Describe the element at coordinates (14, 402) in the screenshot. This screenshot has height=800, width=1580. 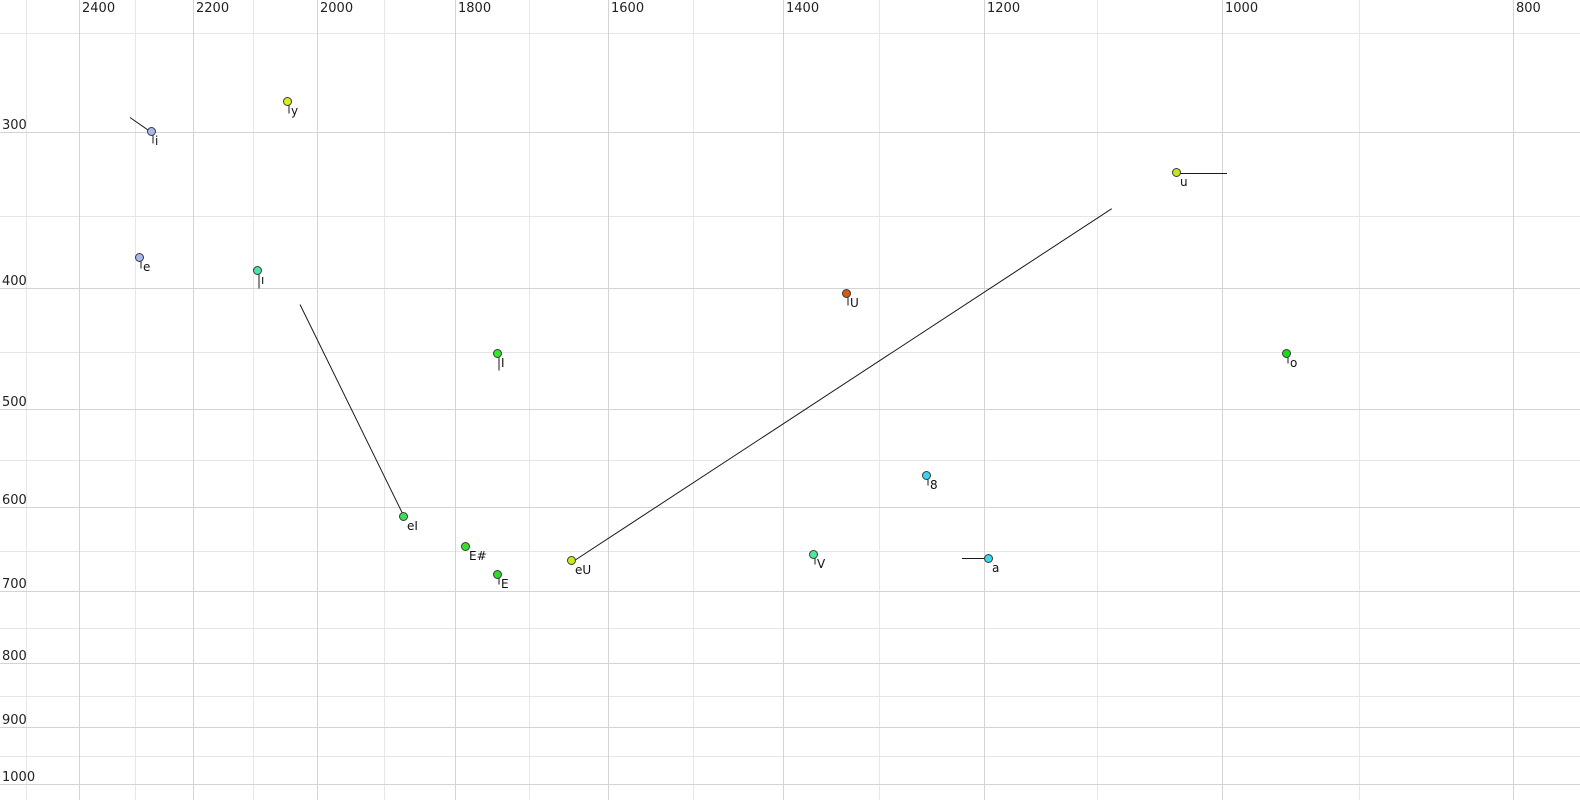
I see `y-axis-tick-label: 500` at that location.